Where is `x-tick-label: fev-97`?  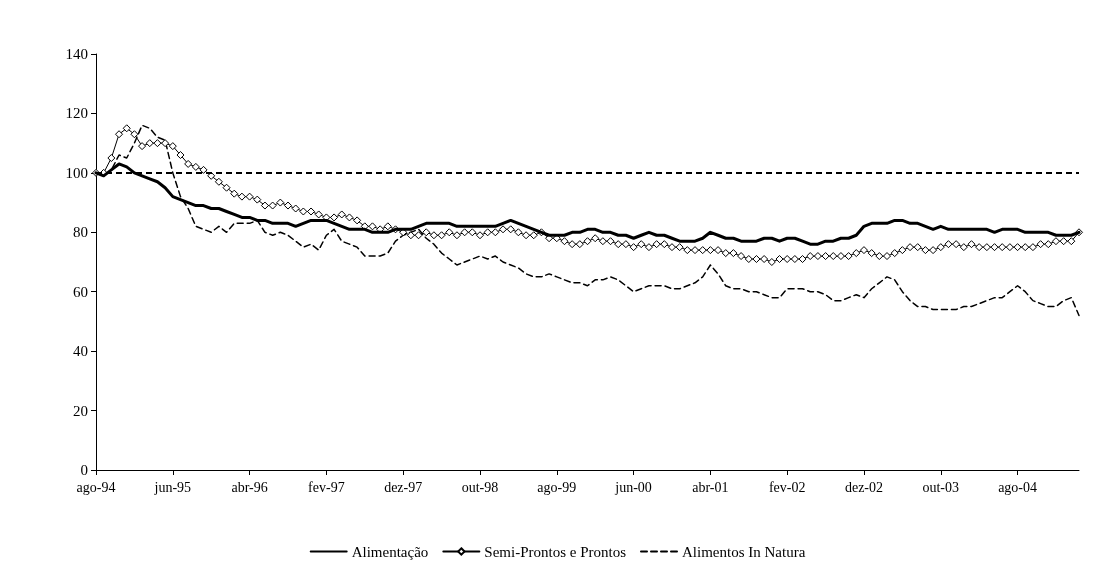
x-tick-label: fev-97 is located at coordinates (326, 487).